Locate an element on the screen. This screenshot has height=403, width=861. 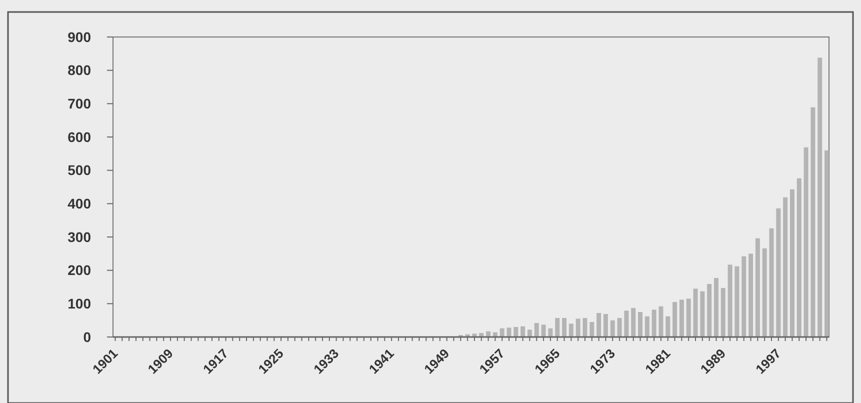
y-tick-label: 300 is located at coordinates (80, 236).